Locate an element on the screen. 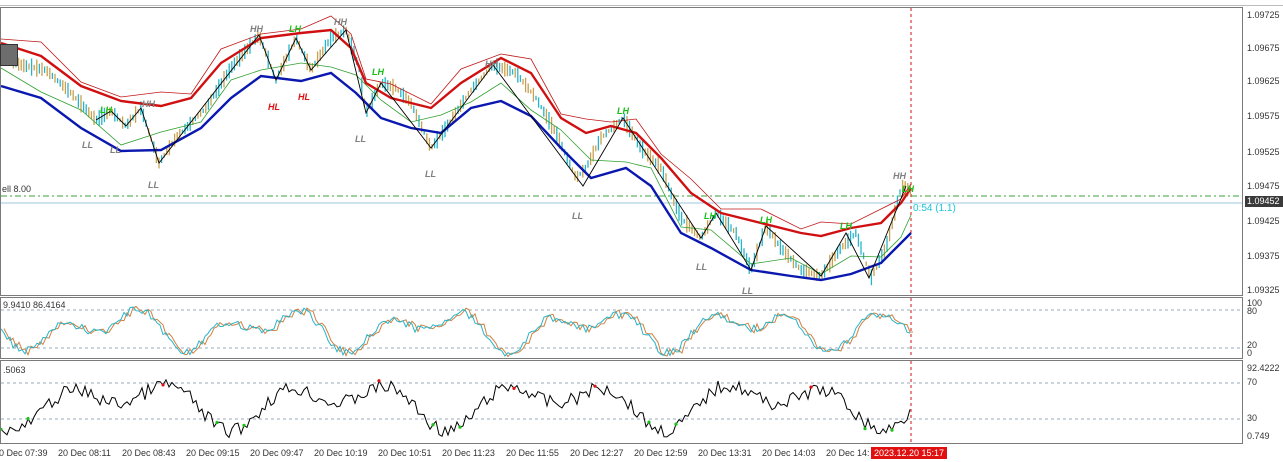 The image size is (1283, 462). stoch-tick: 20 is located at coordinates (1252, 345).